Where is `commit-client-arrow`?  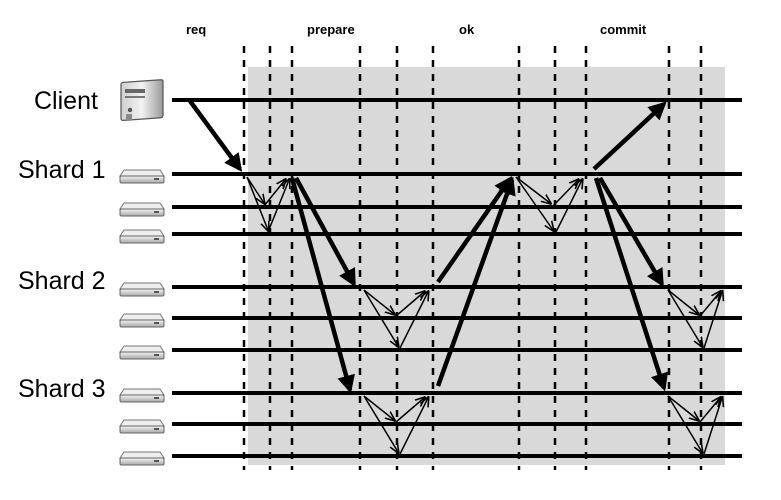 commit-client-arrow is located at coordinates (629, 136).